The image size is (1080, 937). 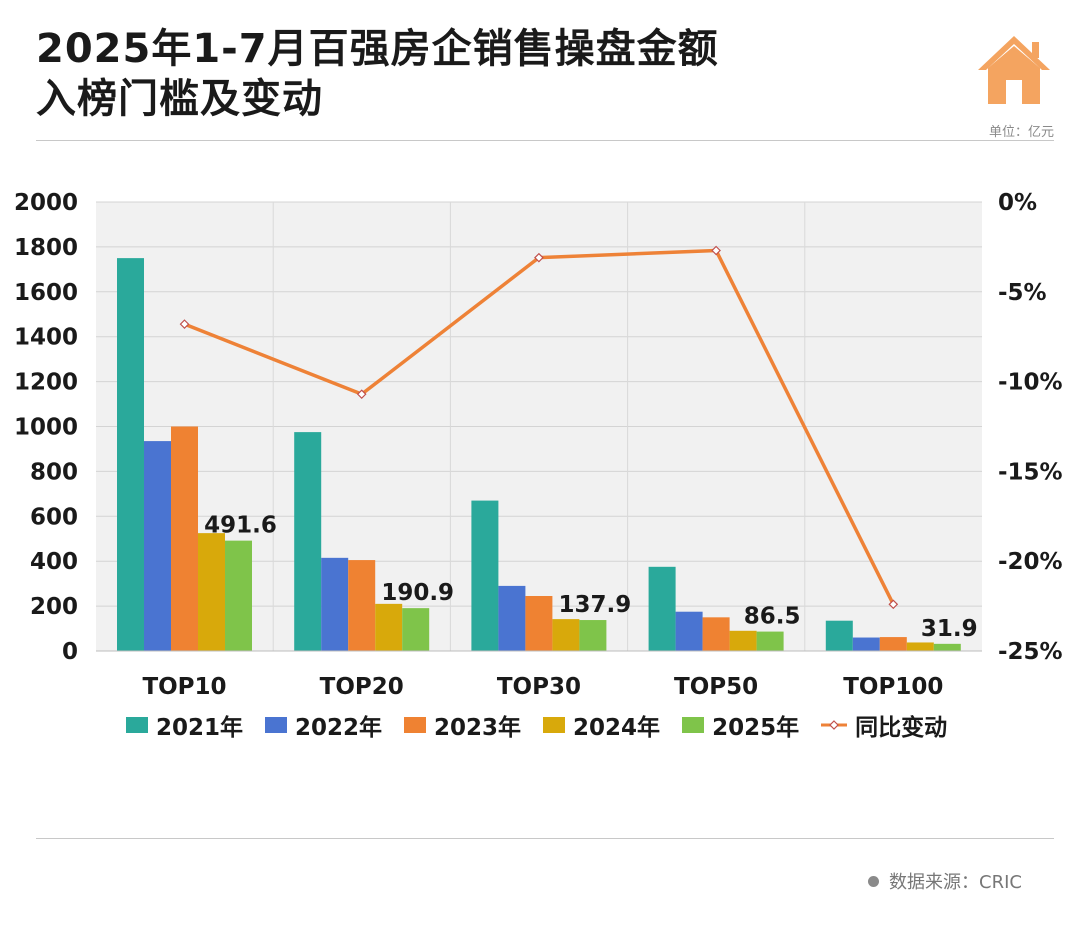 I want to click on data-label-2025-top100: 31.9, so click(x=949, y=629).